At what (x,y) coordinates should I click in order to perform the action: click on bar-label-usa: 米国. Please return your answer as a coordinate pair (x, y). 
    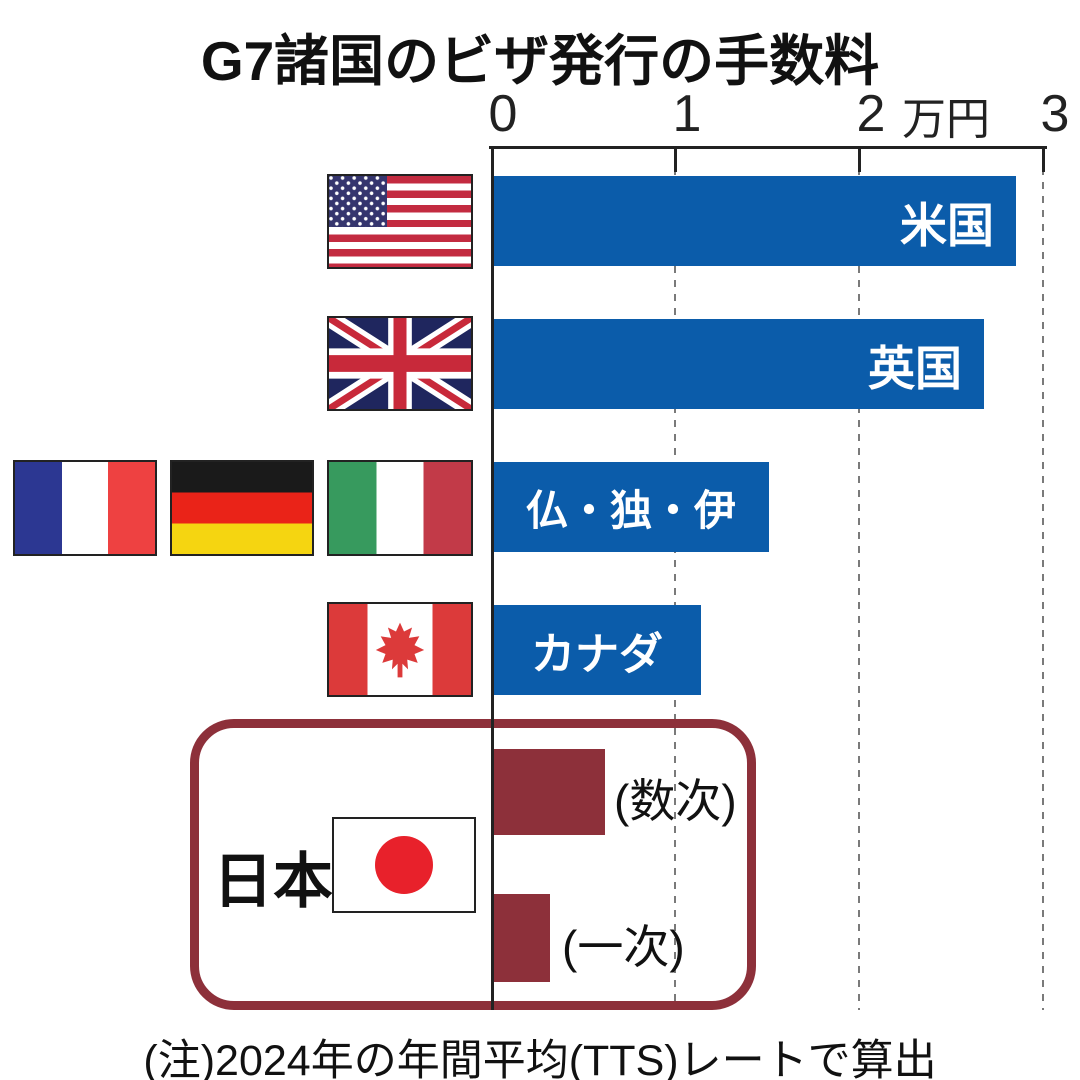
    Looking at the image, I should click on (947, 225).